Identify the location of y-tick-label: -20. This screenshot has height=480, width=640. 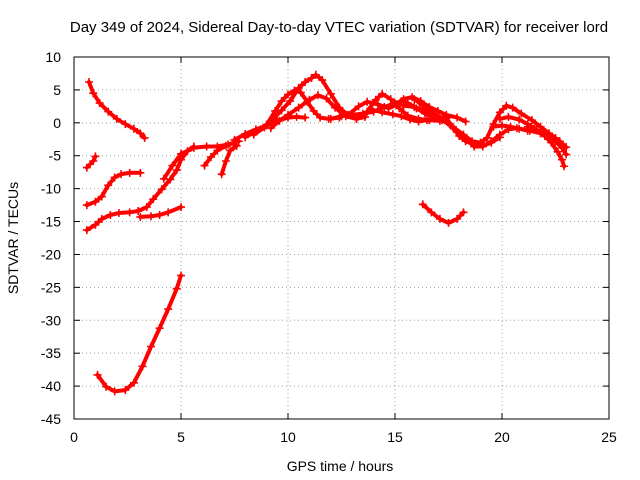
(51, 254).